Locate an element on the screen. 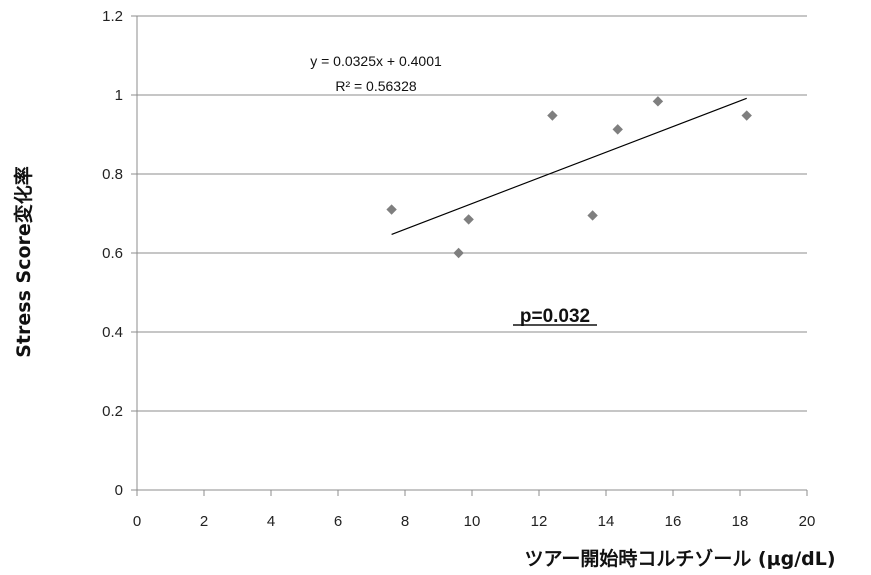 The image size is (871, 575). y-tick-label-6: 1.2 is located at coordinates (112, 16).